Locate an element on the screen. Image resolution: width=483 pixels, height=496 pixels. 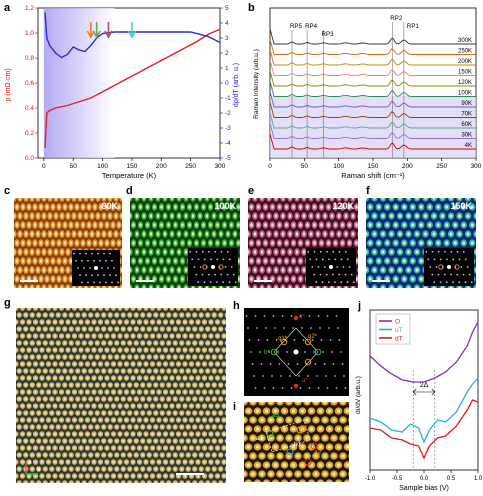
temperature-label: 90K is located at coordinates (466, 104).